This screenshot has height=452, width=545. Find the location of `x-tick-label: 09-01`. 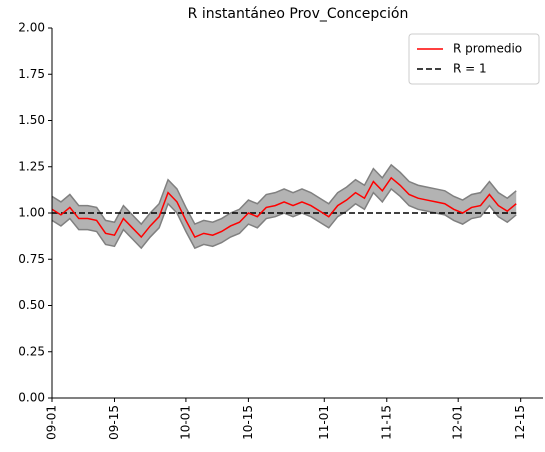

x-tick-label: 09-01 is located at coordinates (52, 422).